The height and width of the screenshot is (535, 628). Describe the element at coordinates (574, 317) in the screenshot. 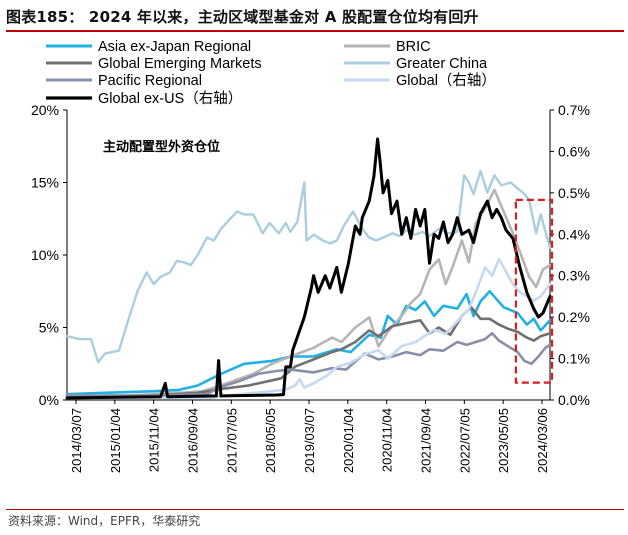

I see `right-tick-label: 0.2%` at that location.